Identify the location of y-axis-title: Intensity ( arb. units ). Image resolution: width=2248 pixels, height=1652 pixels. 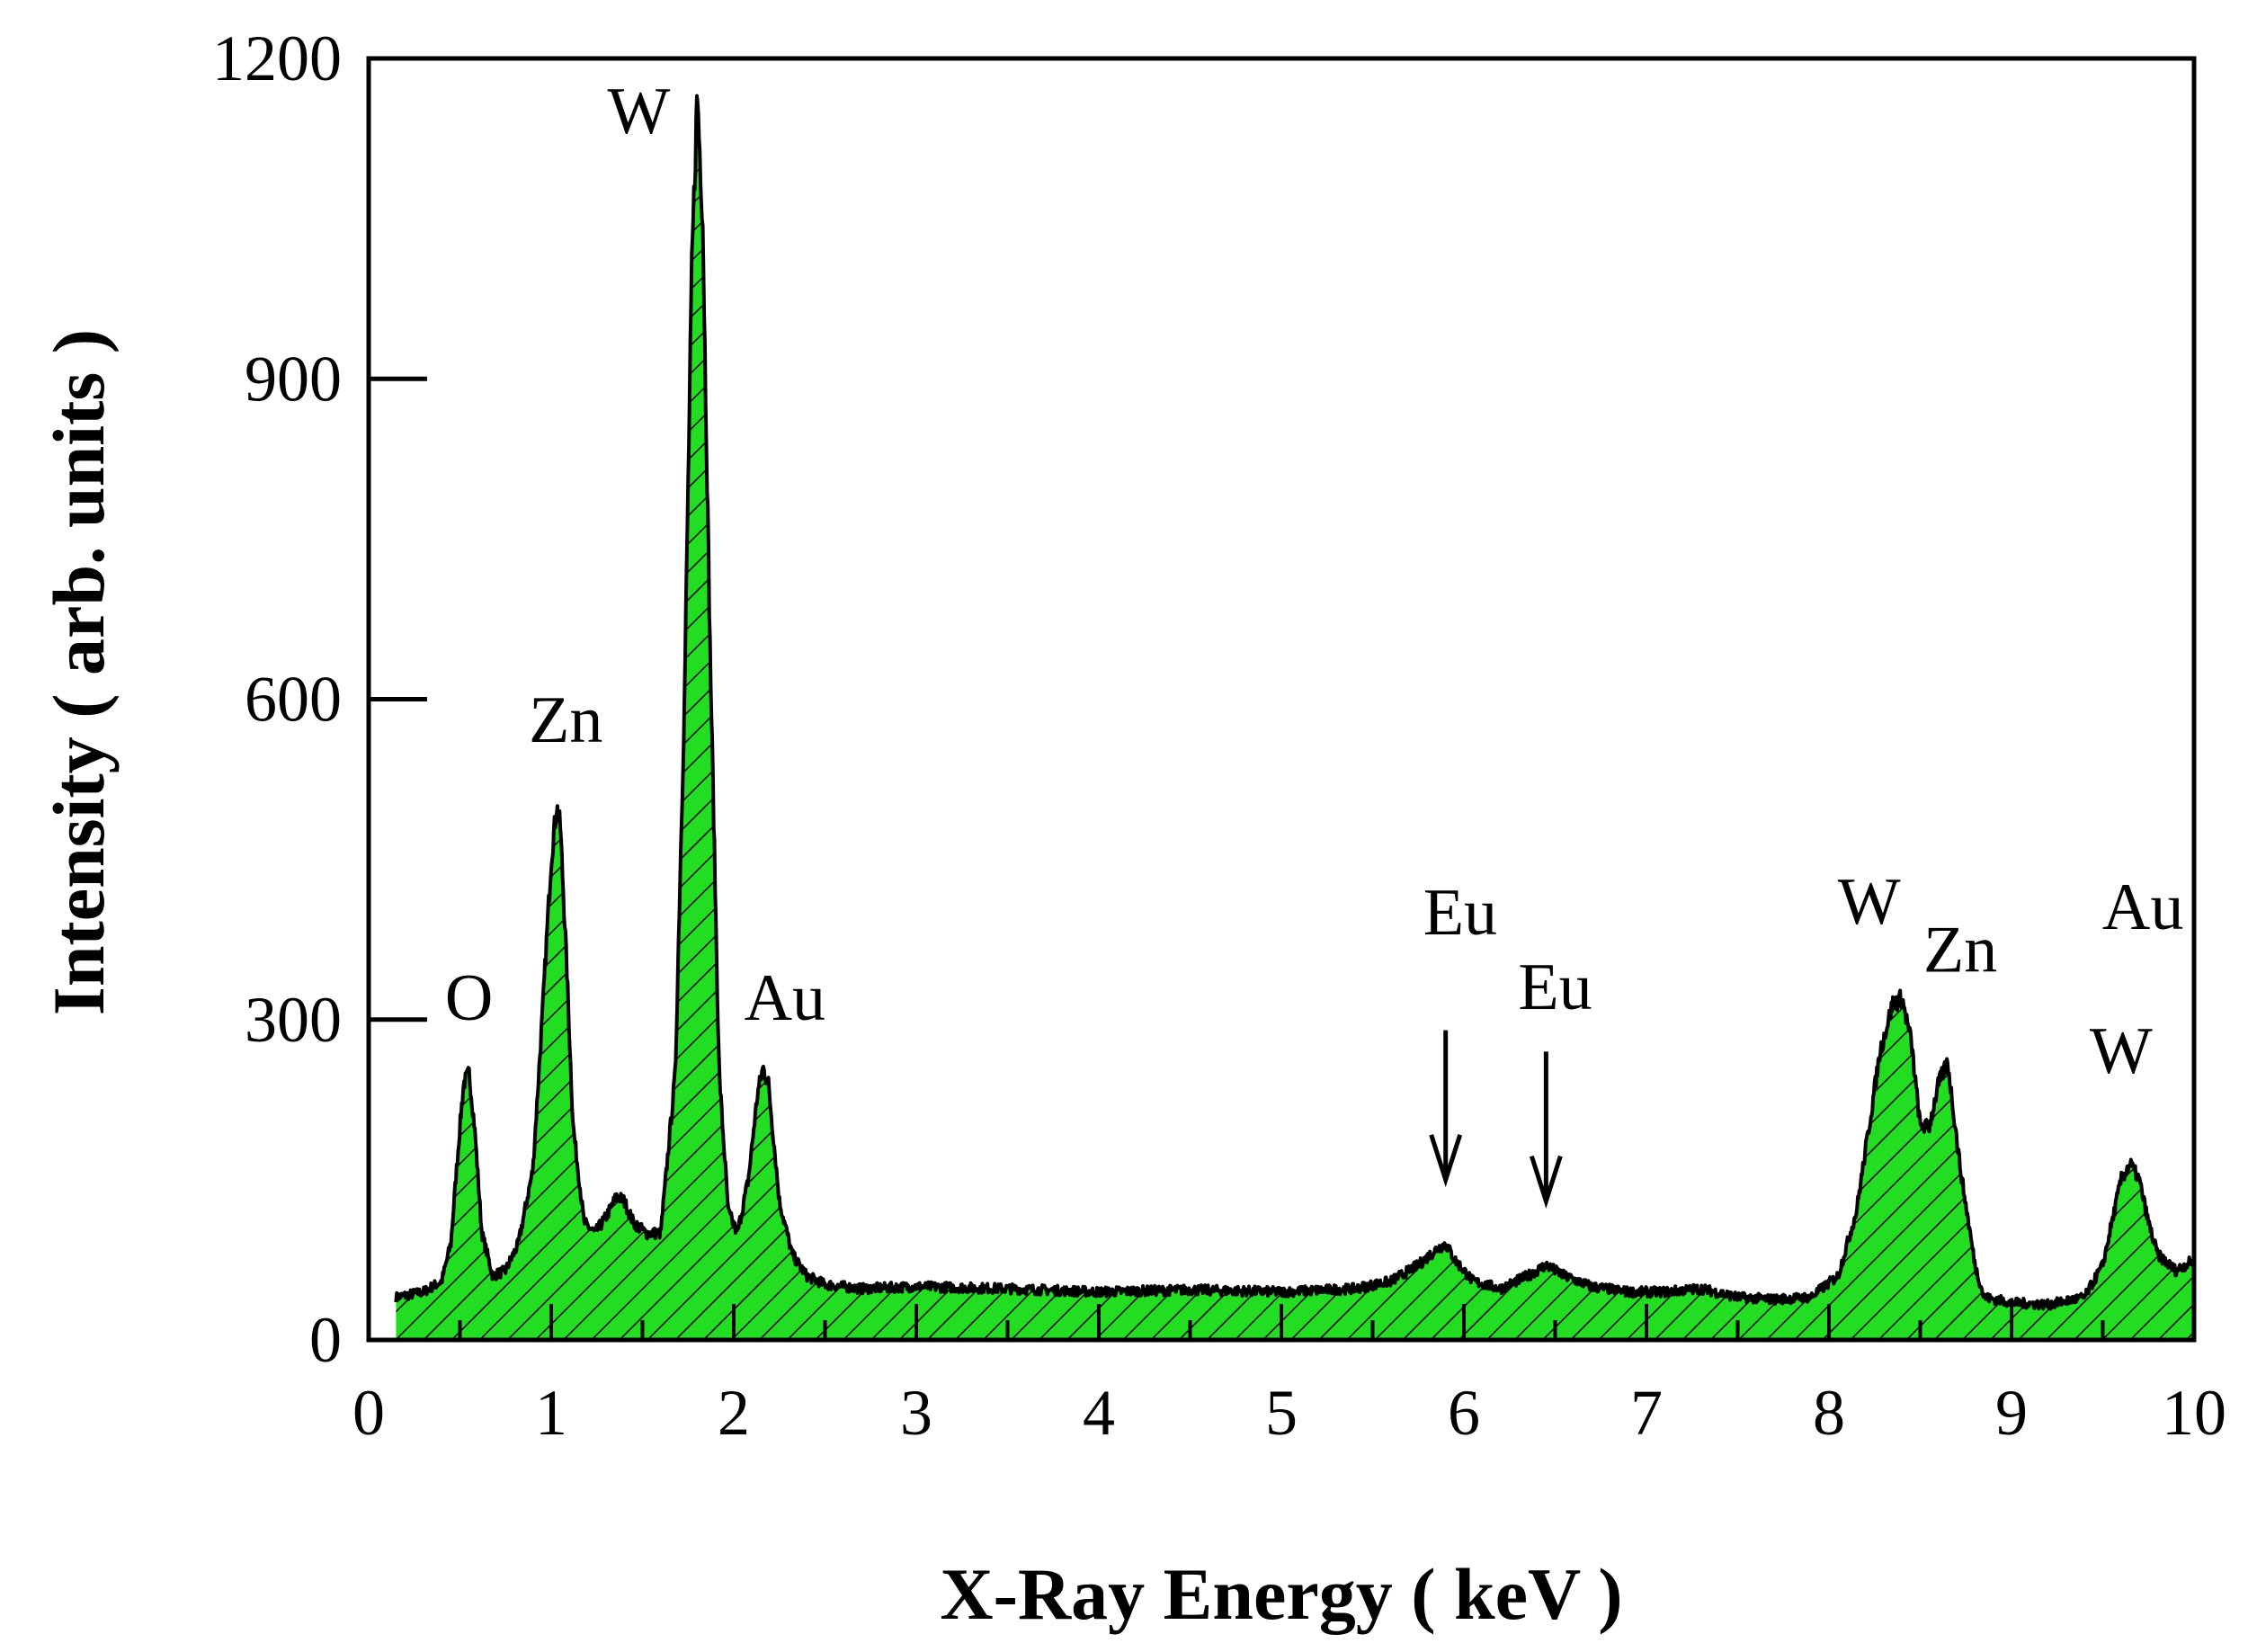
(79, 672).